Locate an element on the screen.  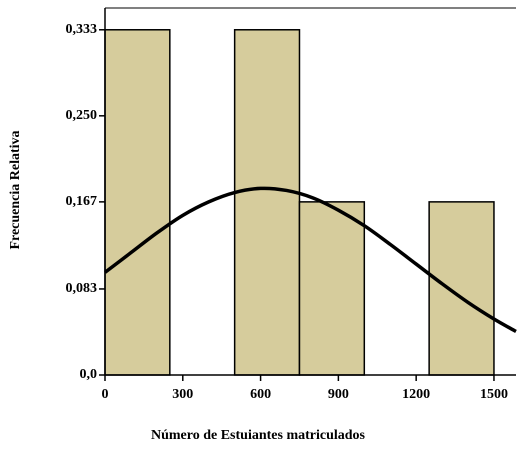
y-tick-label: 0,0 is located at coordinates (89, 374).